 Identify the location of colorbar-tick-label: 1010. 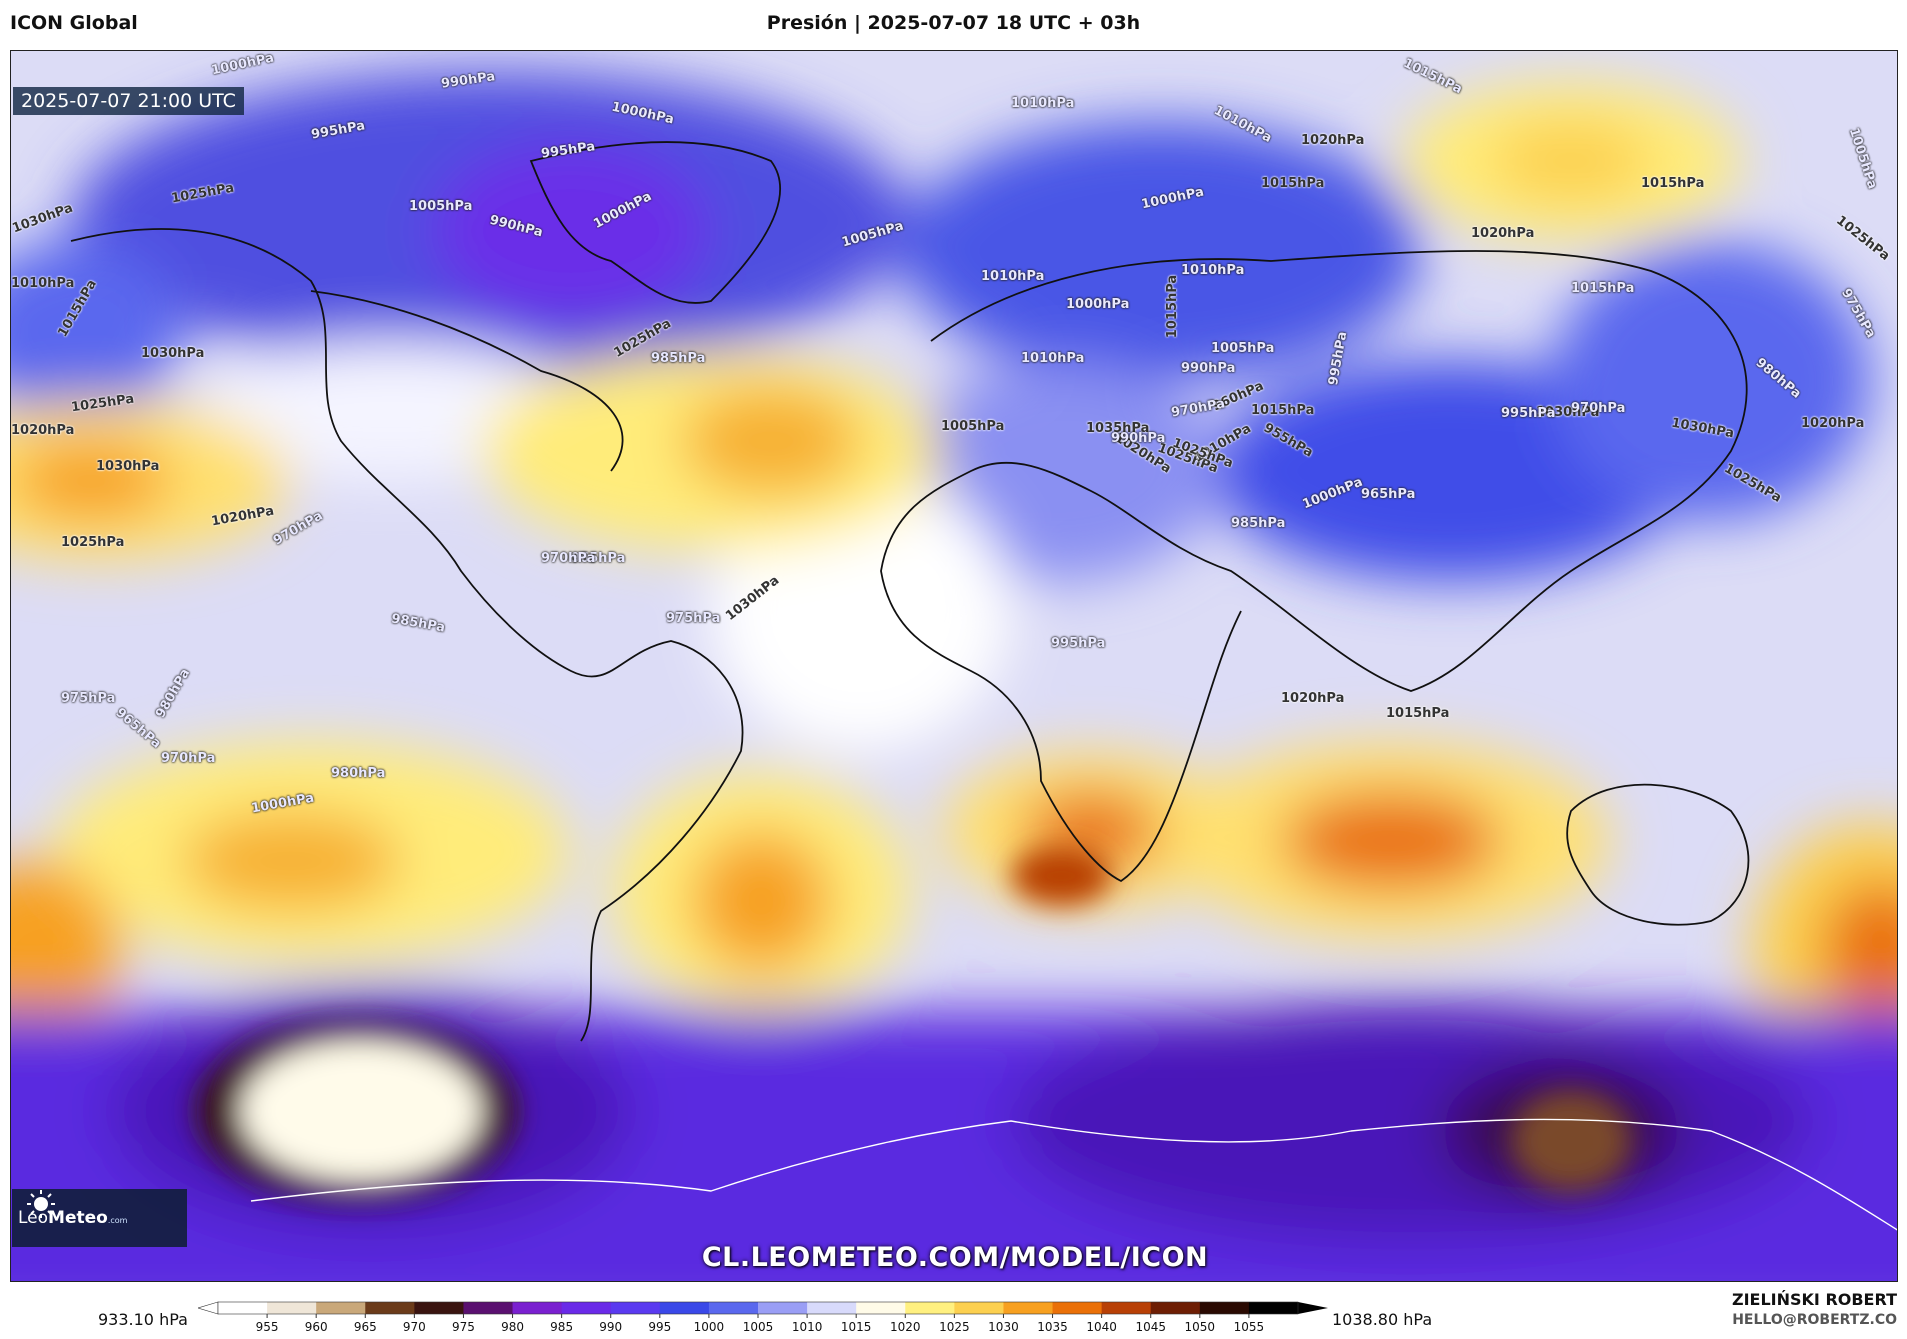
(807, 1327).